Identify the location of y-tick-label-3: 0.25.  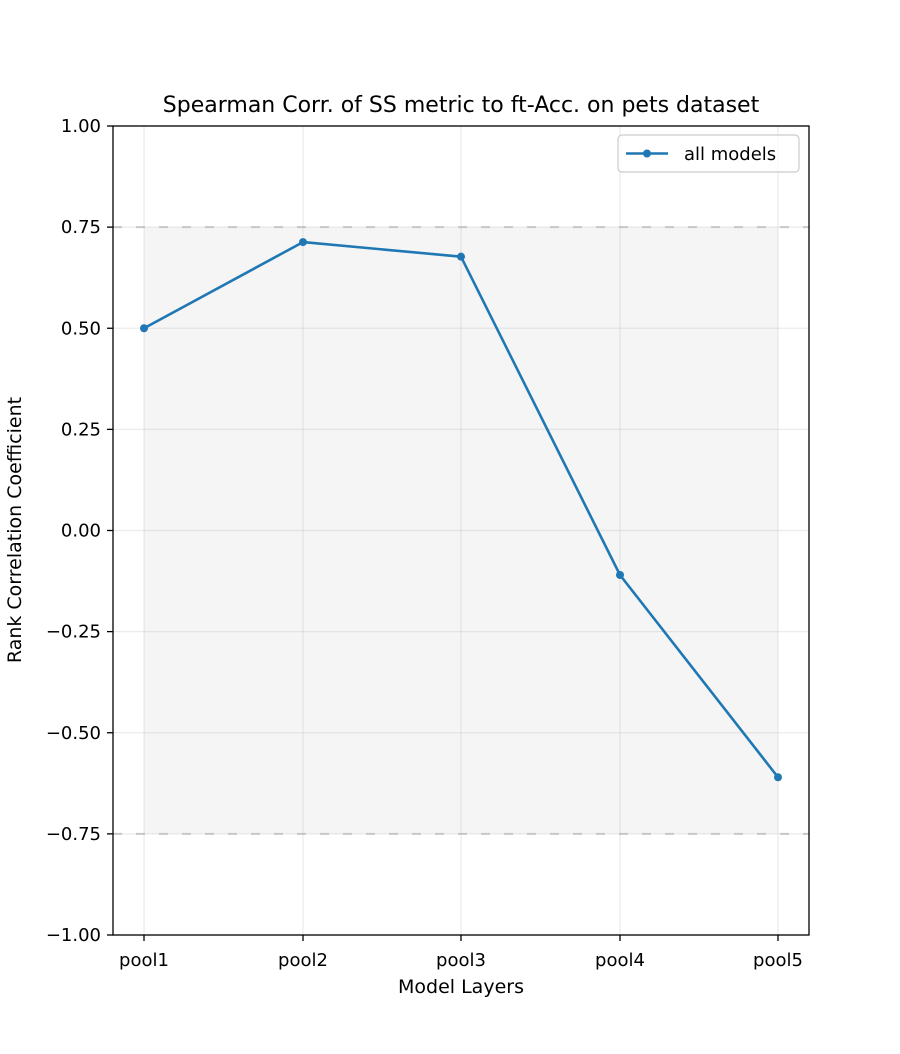
(81, 429).